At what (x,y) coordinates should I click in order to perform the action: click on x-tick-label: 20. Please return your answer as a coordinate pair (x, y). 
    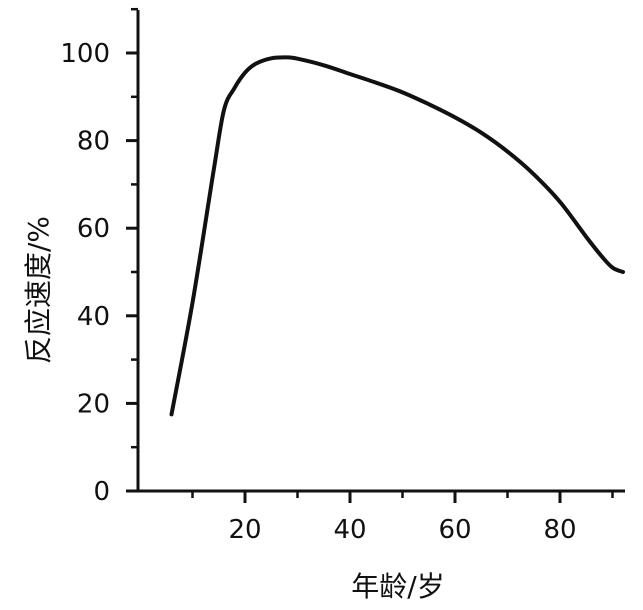
    Looking at the image, I should click on (244, 530).